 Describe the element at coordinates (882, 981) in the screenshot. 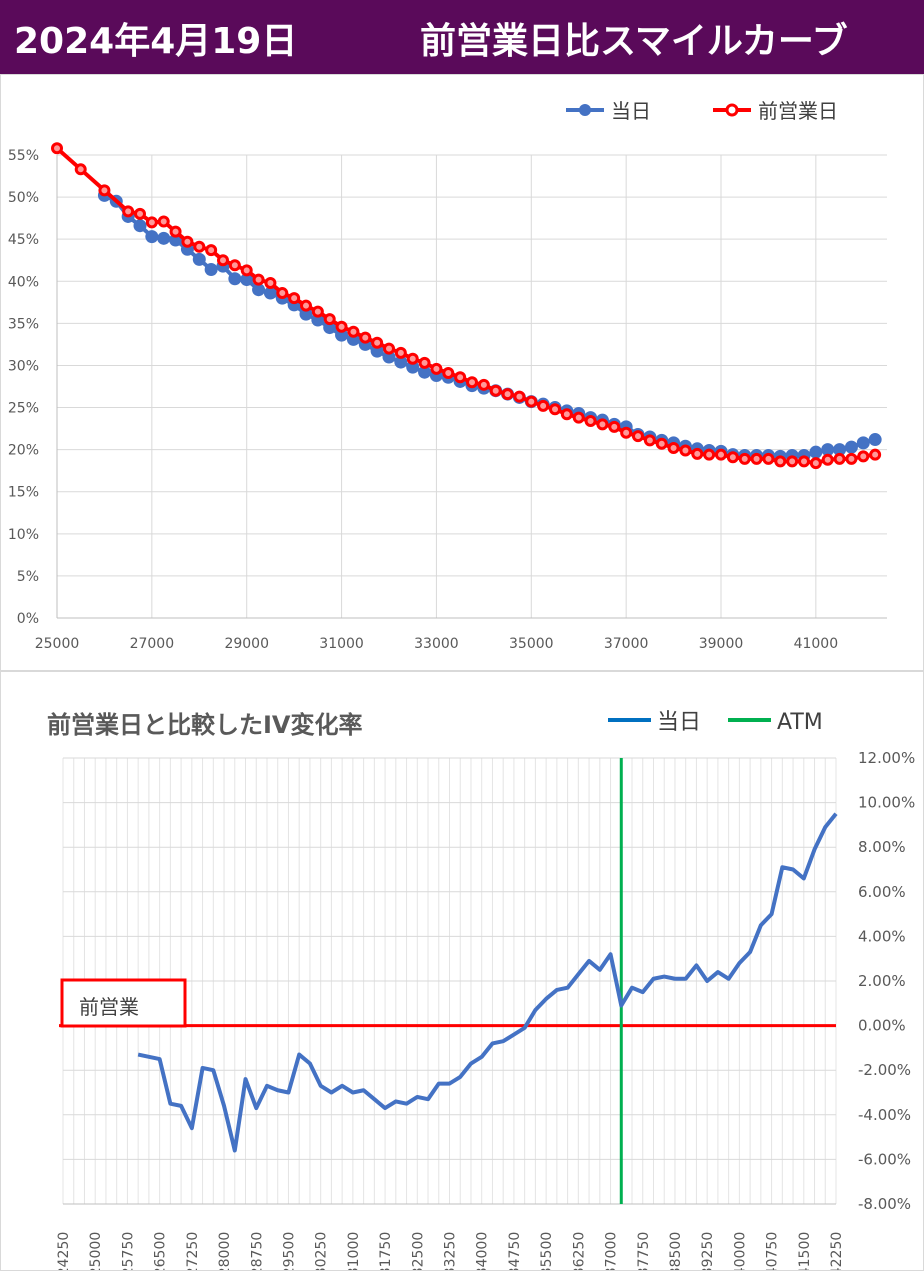

I see `y-tick-label: 2.00%` at that location.